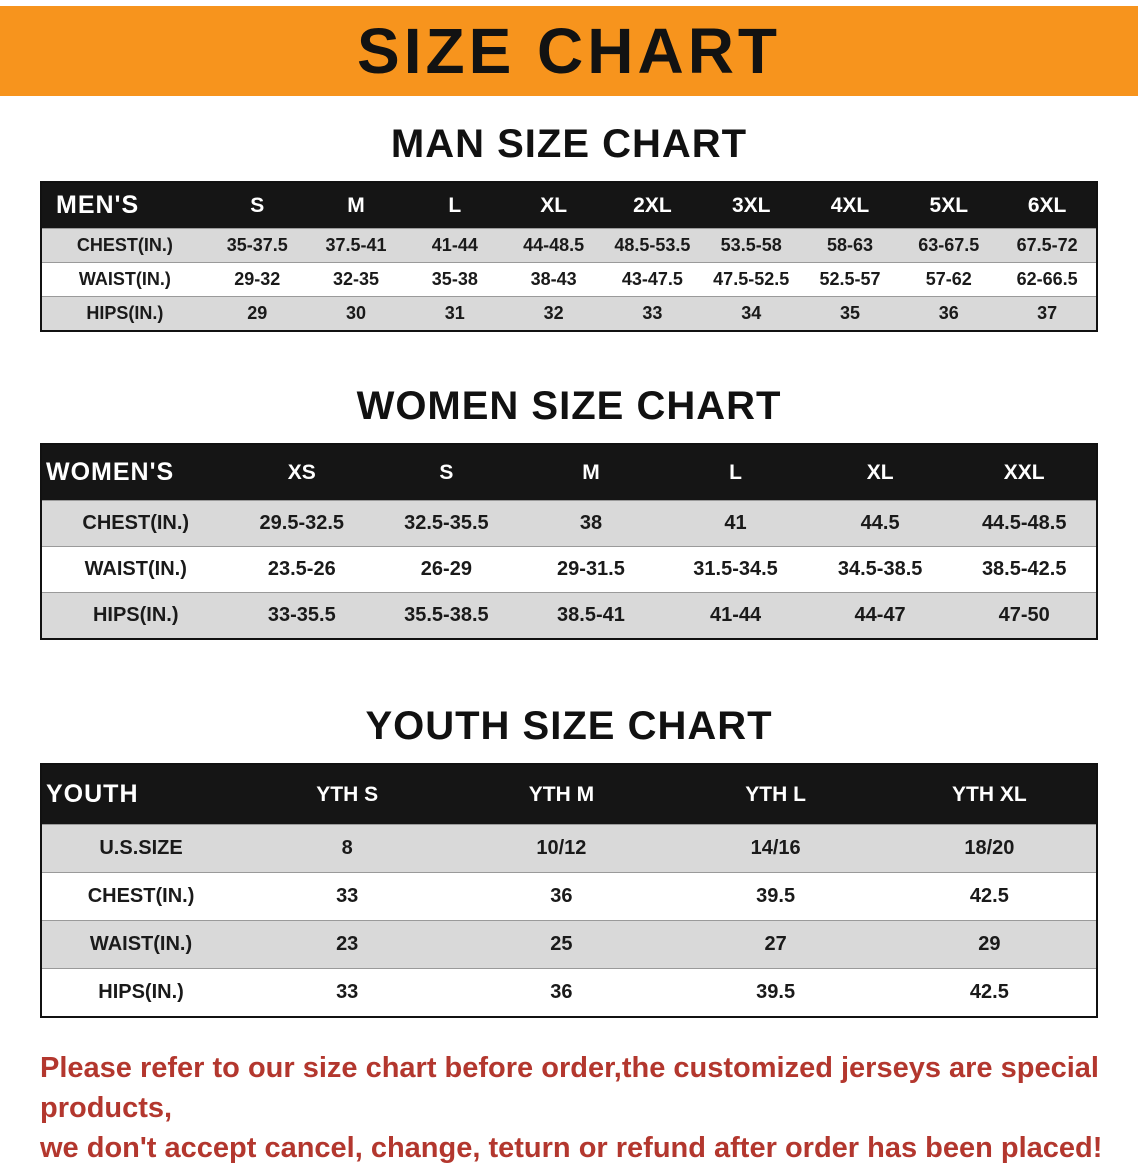 The width and height of the screenshot is (1138, 1168). What do you see at coordinates (135, 472) in the screenshot?
I see `table-title-cell: WOMEN'S` at bounding box center [135, 472].